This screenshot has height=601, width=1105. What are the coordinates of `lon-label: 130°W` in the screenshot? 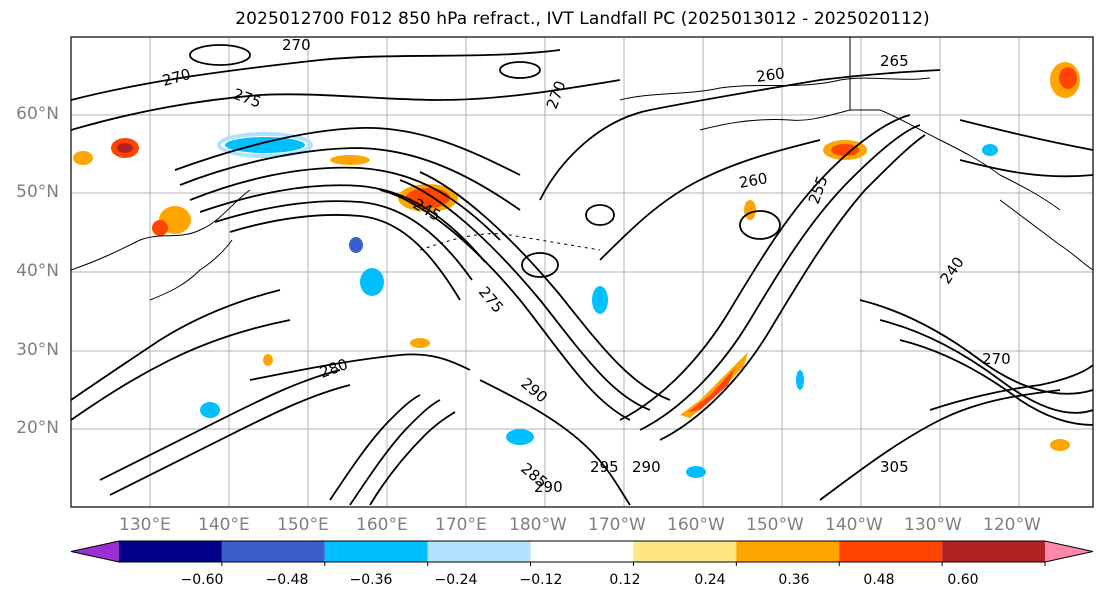 It's located at (933, 525).